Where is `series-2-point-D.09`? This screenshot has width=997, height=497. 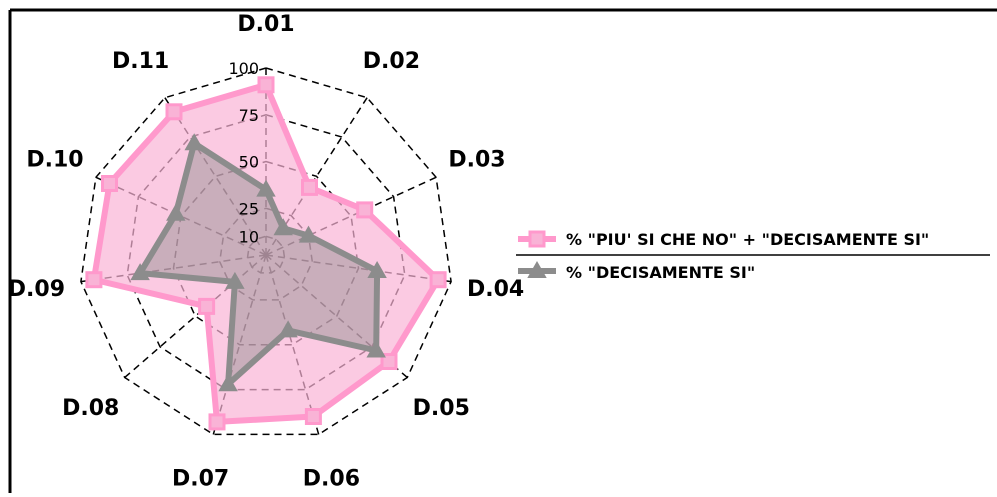 series-2-point-D.09 is located at coordinates (140, 272).